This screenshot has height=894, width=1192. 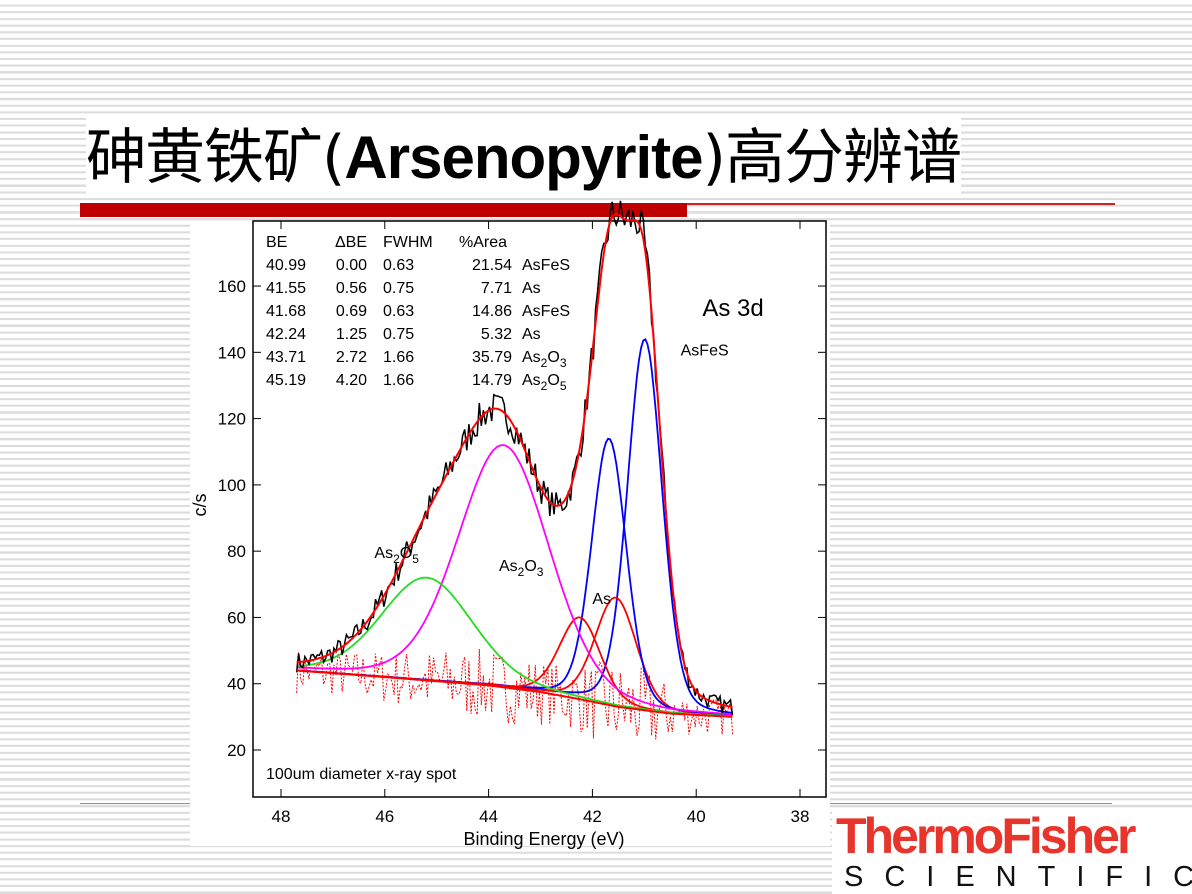 I want to click on y-tick-label: 80, so click(x=236, y=551).